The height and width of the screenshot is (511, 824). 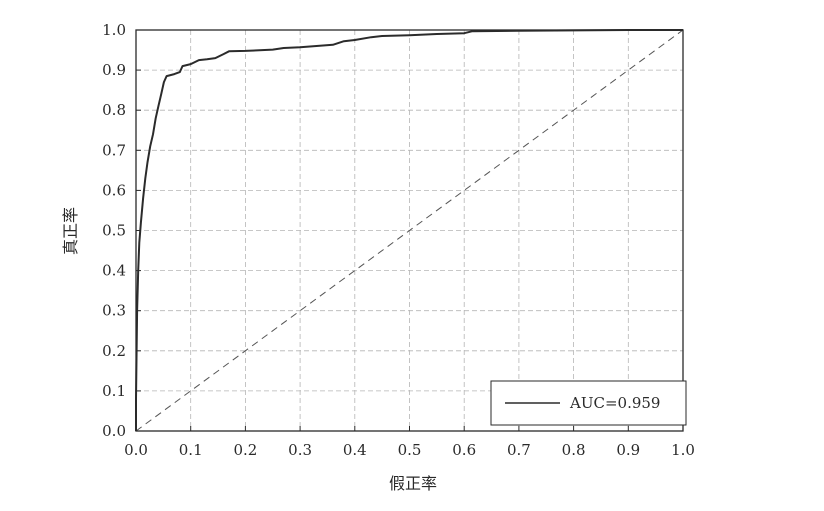 I want to click on legend-label: AUC=0.959, so click(x=614, y=403).